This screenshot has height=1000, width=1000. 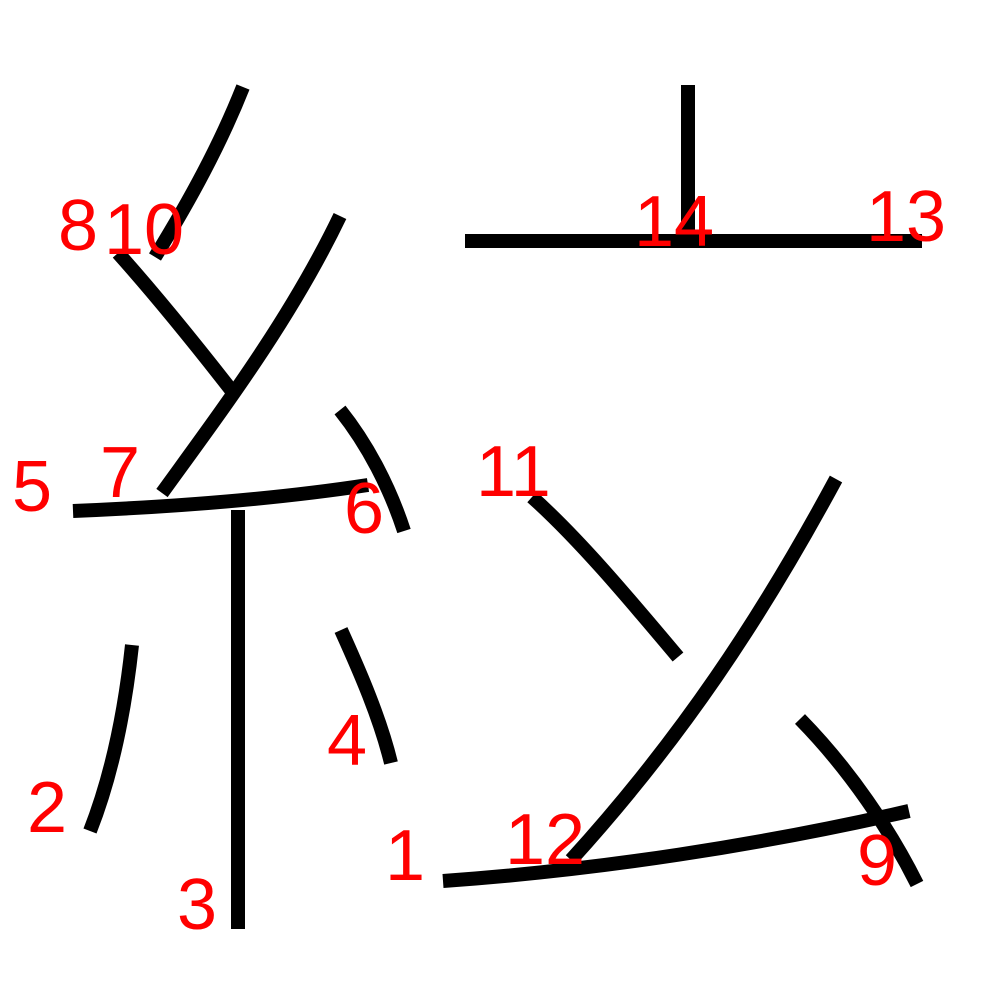 What do you see at coordinates (674, 222) in the screenshot?
I see `stroke-number-14: 14` at bounding box center [674, 222].